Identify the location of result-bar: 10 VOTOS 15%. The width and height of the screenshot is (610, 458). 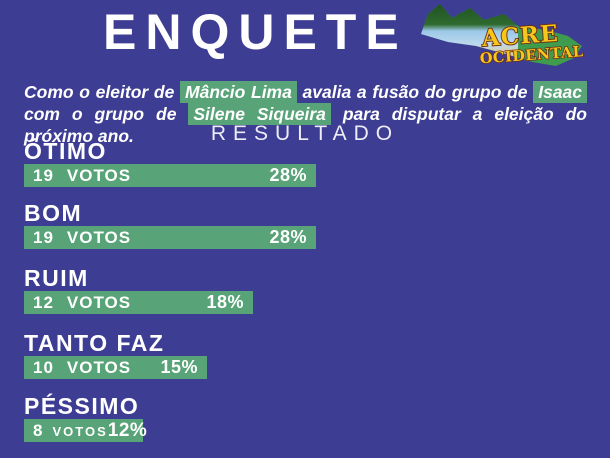
(115, 367).